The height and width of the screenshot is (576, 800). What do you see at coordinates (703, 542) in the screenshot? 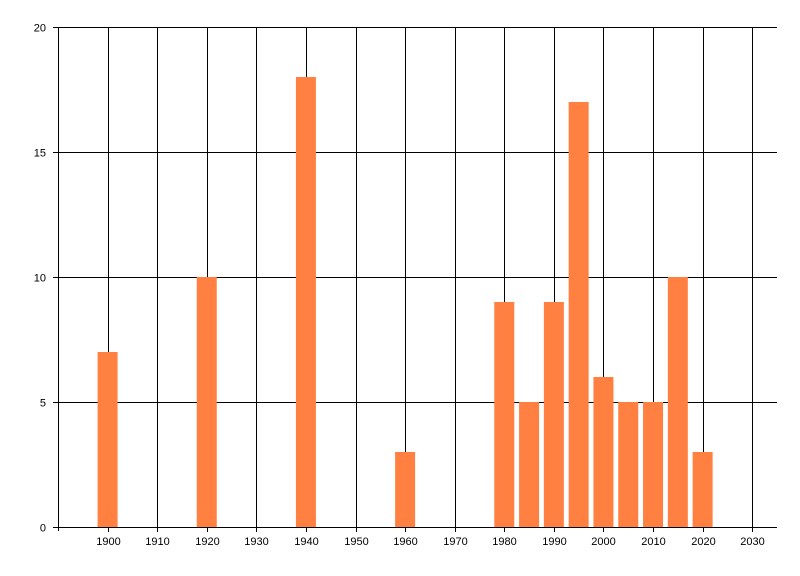
I see `x-tick-label: 2020` at bounding box center [703, 542].